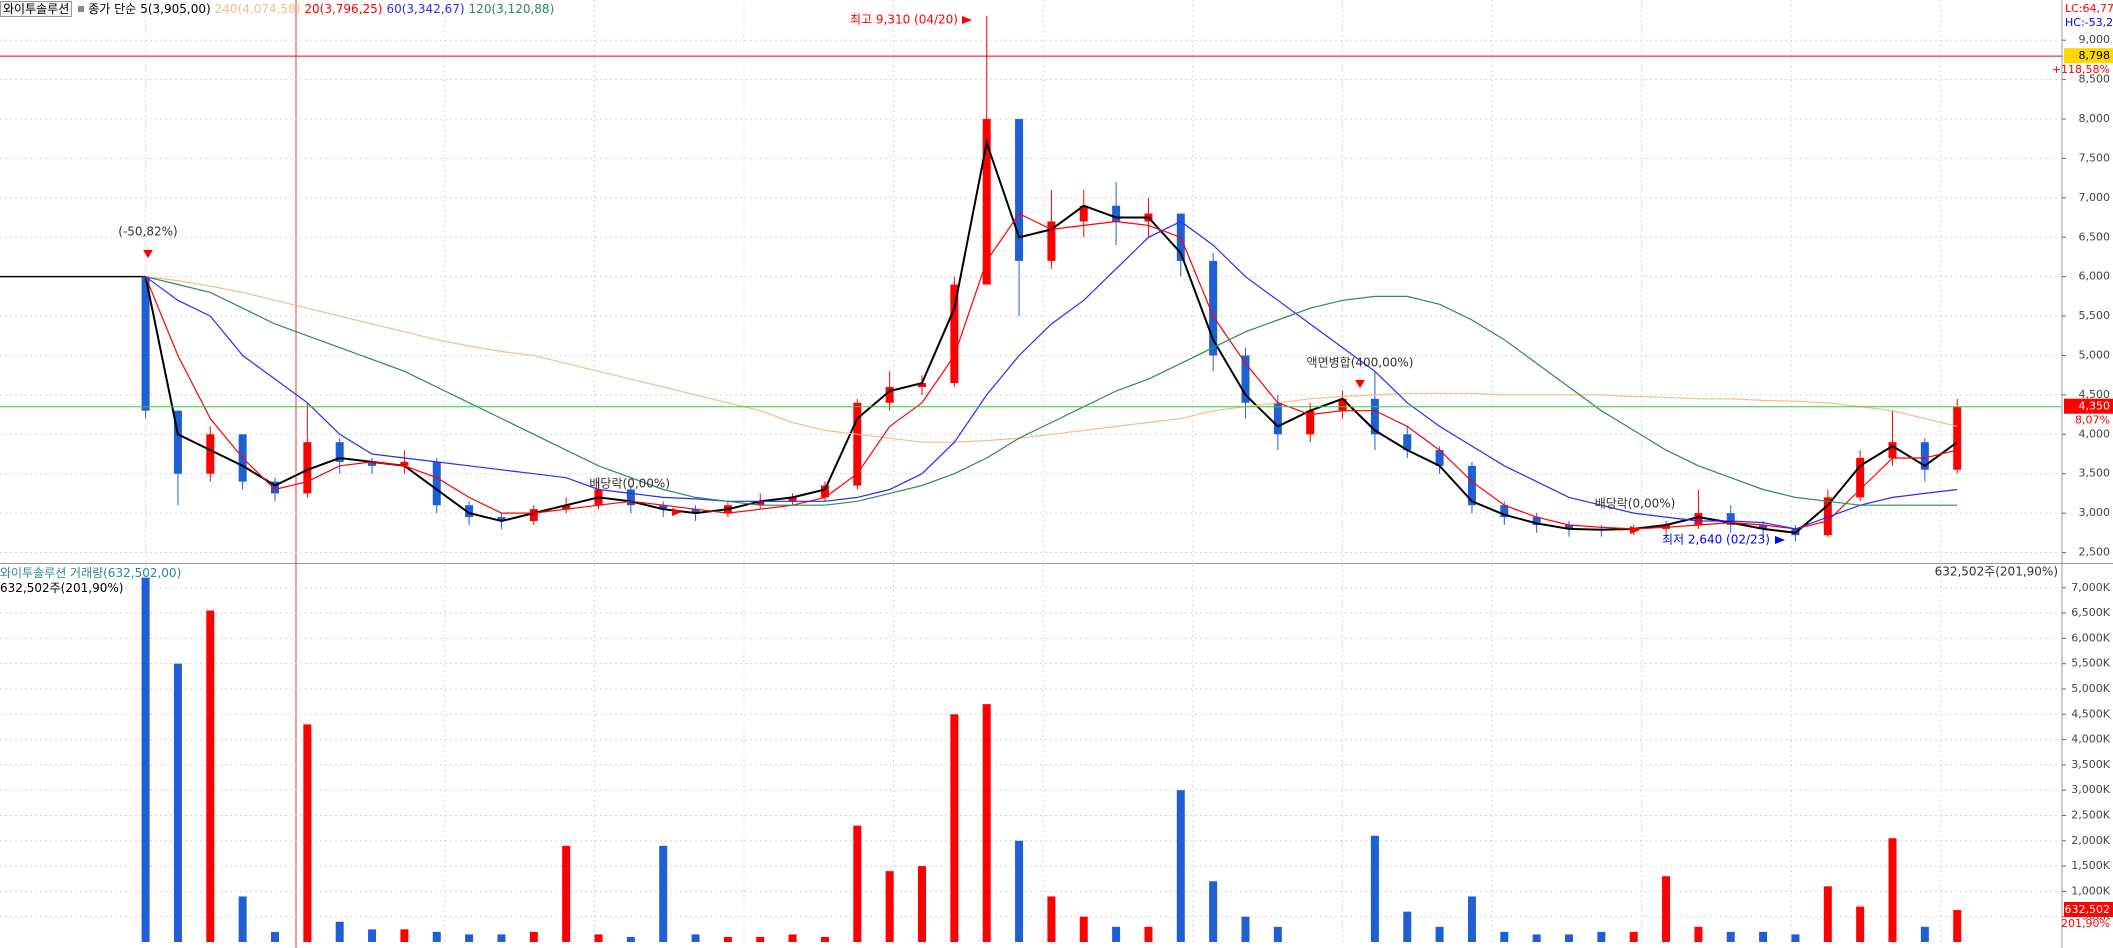 This screenshot has width=2113, height=948. I want to click on y-tick-label: 3,500K, so click(2090, 764).